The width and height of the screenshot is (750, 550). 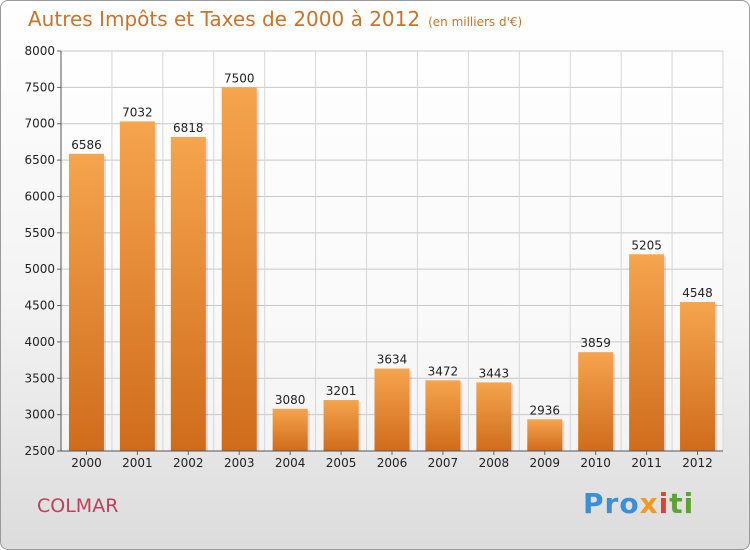 What do you see at coordinates (39, 378) in the screenshot?
I see `y-tick-label: 3500` at bounding box center [39, 378].